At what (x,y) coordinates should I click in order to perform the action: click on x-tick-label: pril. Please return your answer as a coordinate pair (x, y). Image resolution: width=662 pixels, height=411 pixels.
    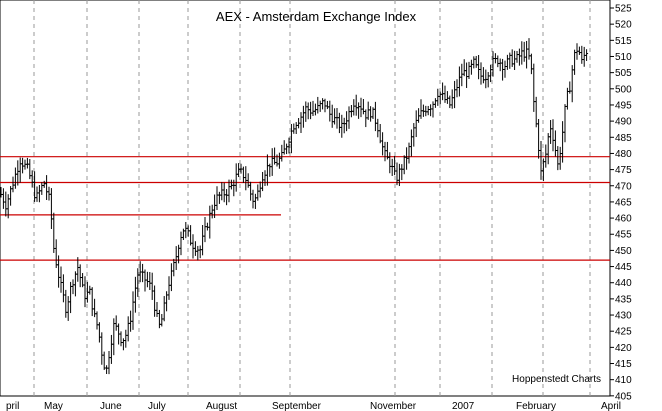
    Looking at the image, I should click on (12, 406).